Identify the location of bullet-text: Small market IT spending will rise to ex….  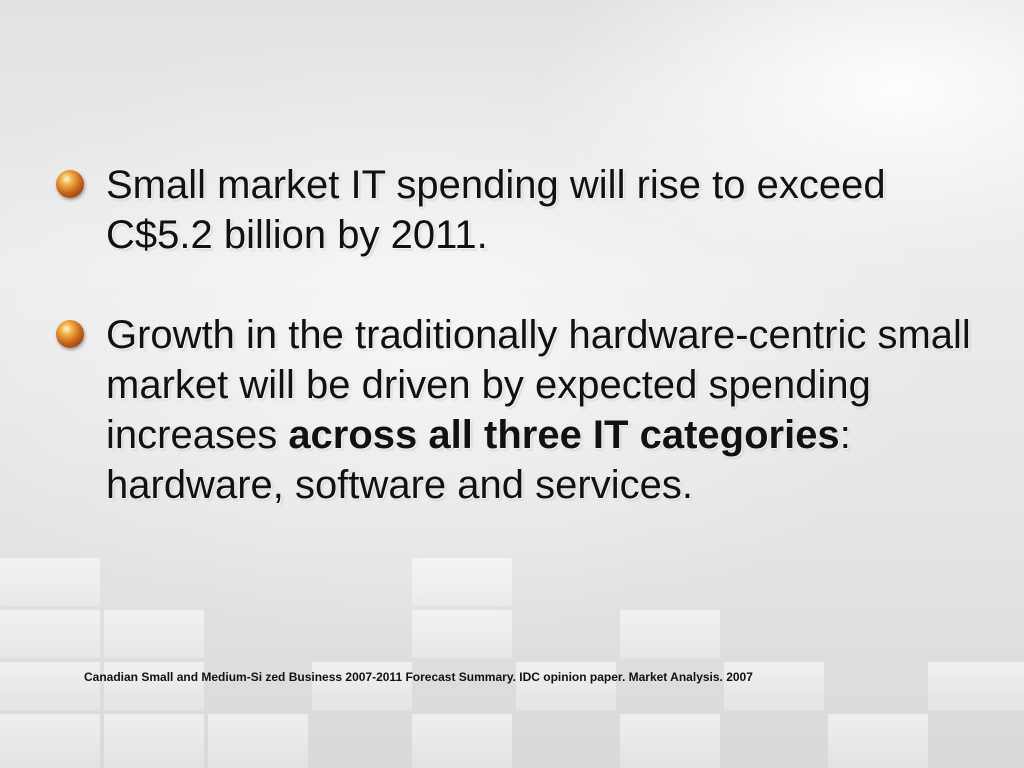
(496, 210).